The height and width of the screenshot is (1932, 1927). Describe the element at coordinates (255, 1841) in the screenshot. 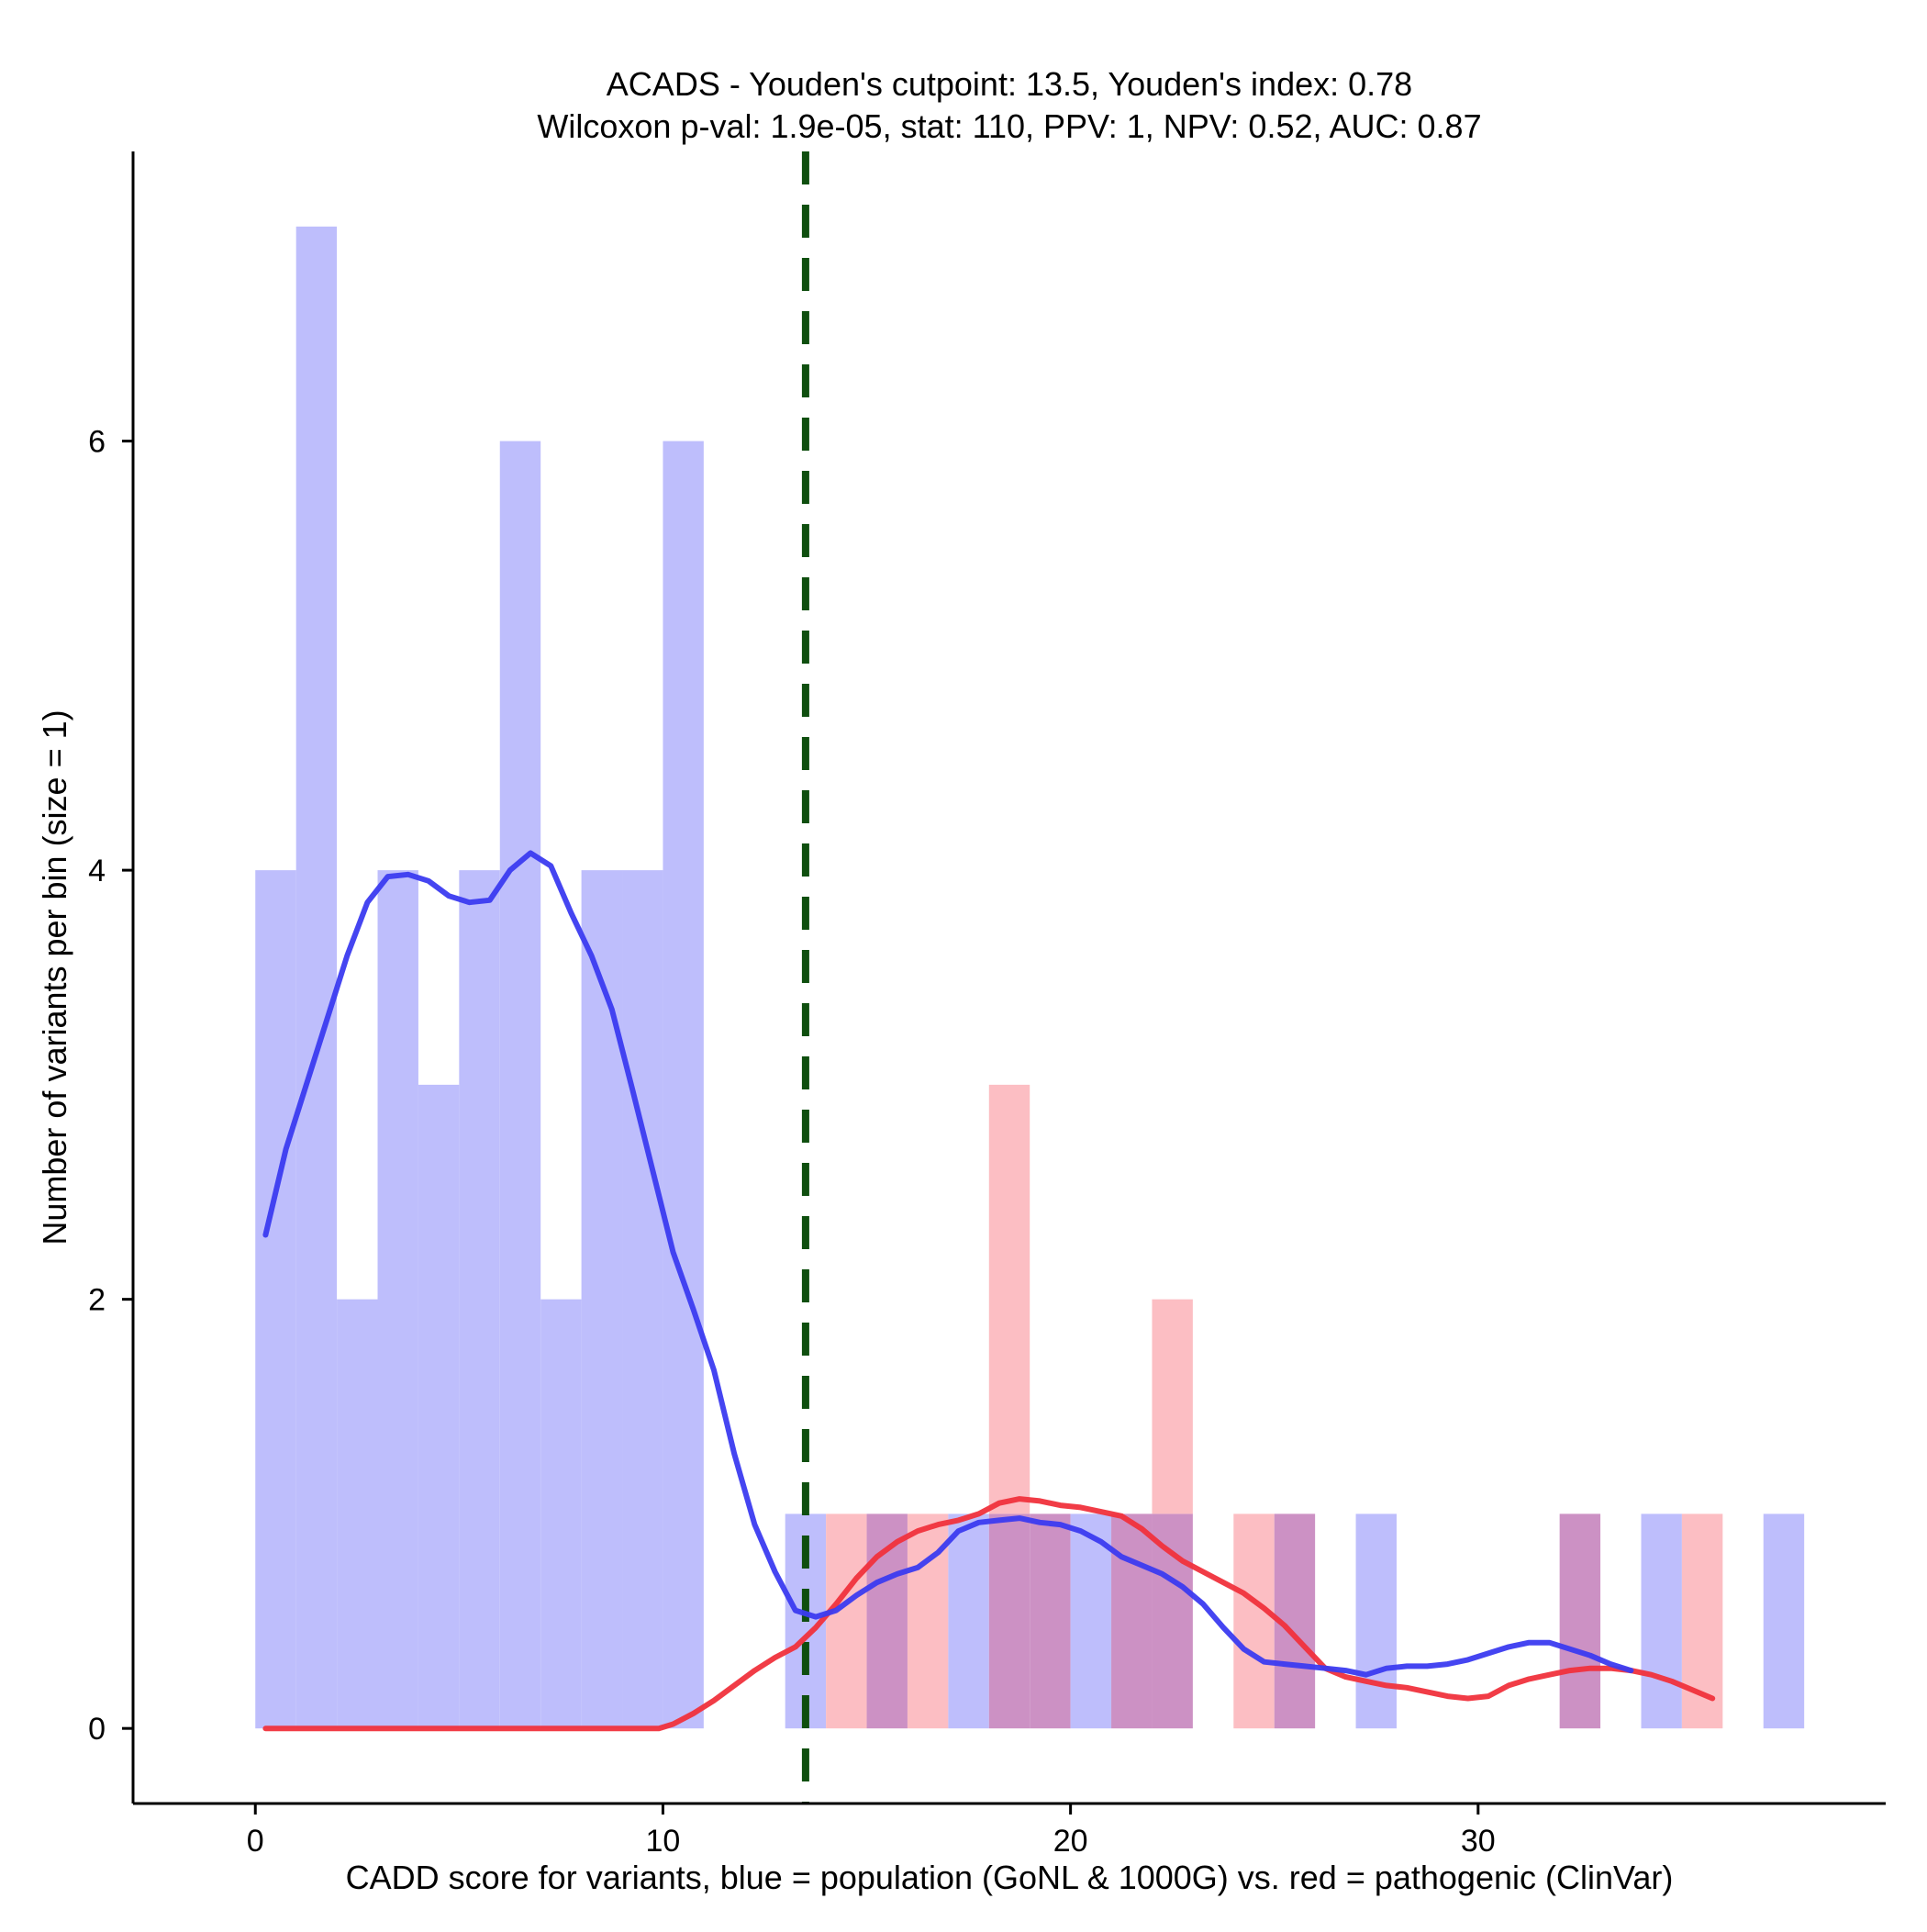

I see `x-tick-label-0: 0` at that location.